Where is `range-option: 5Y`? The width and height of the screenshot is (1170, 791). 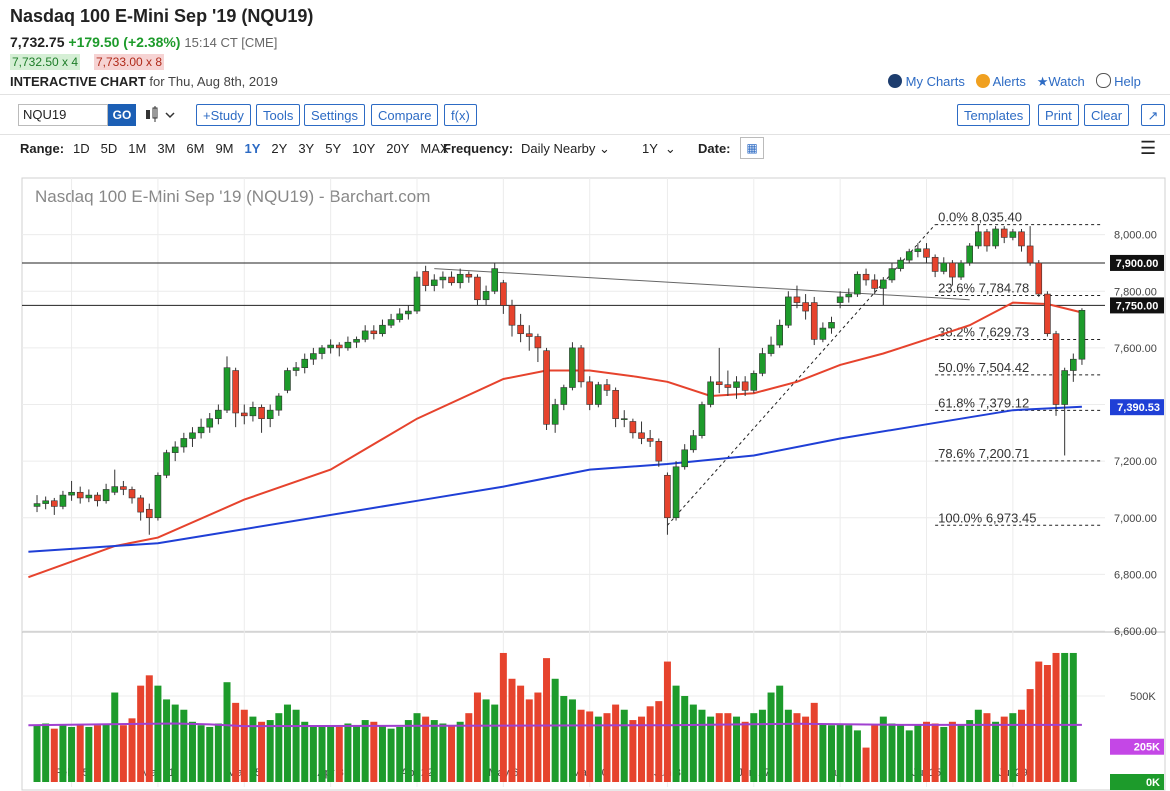
range-option: 5Y is located at coordinates (333, 148).